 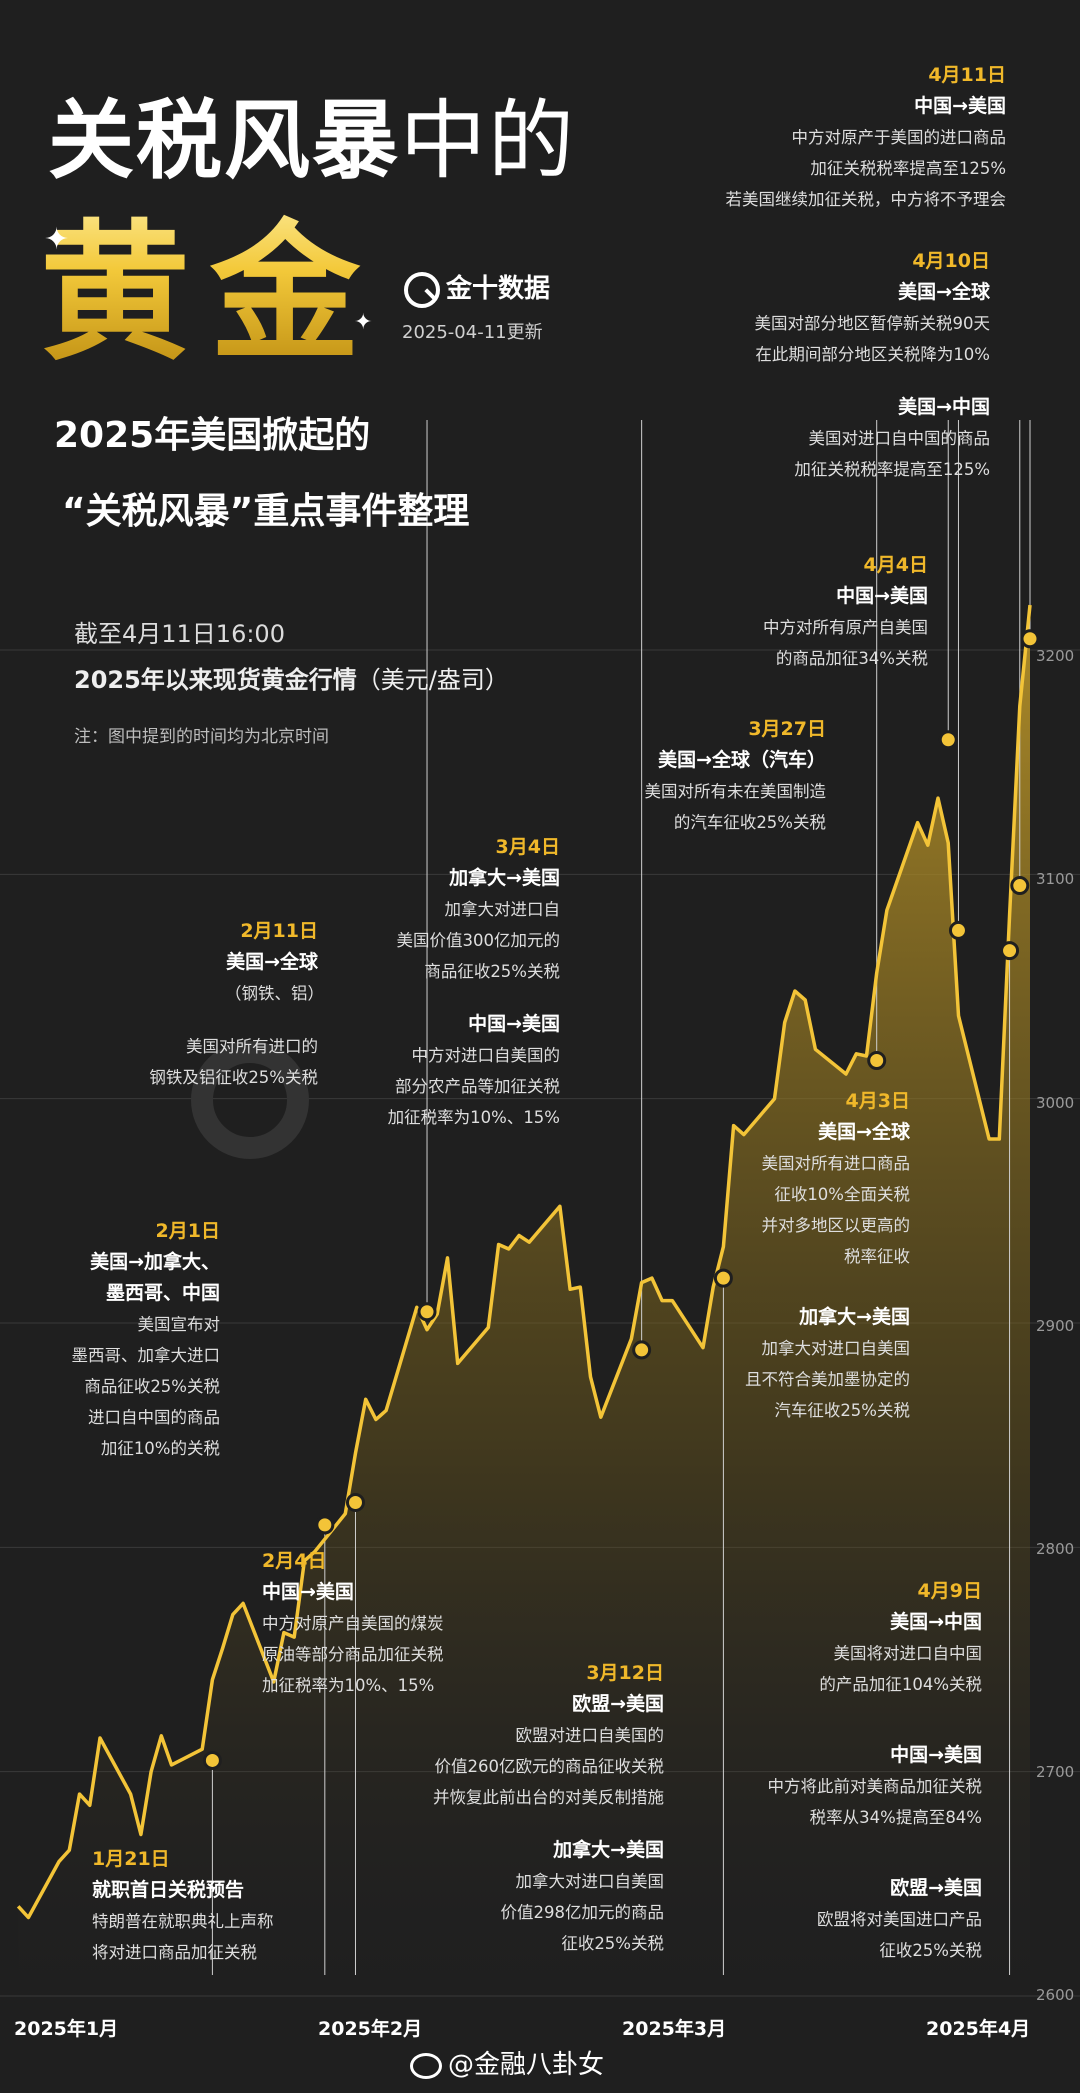 What do you see at coordinates (836, 1348) in the screenshot?
I see `event-text: 加拿大对进口自美国` at bounding box center [836, 1348].